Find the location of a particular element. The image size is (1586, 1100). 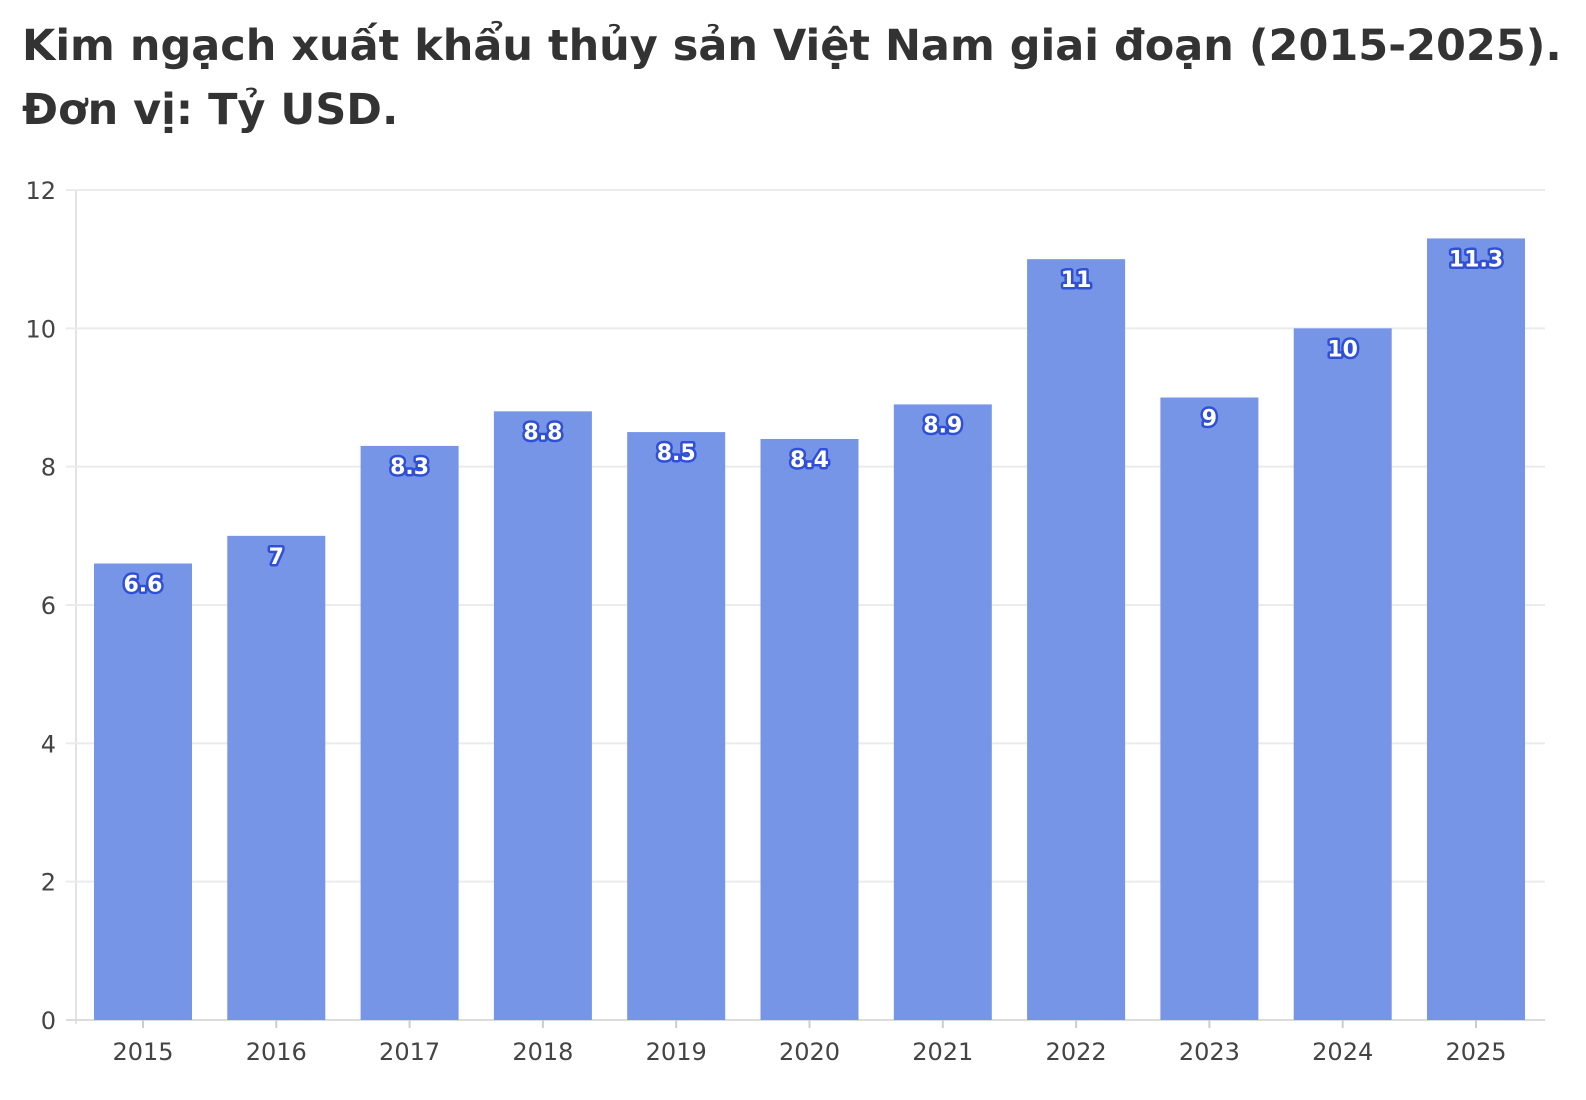

data-label: 6.6 is located at coordinates (143, 585).